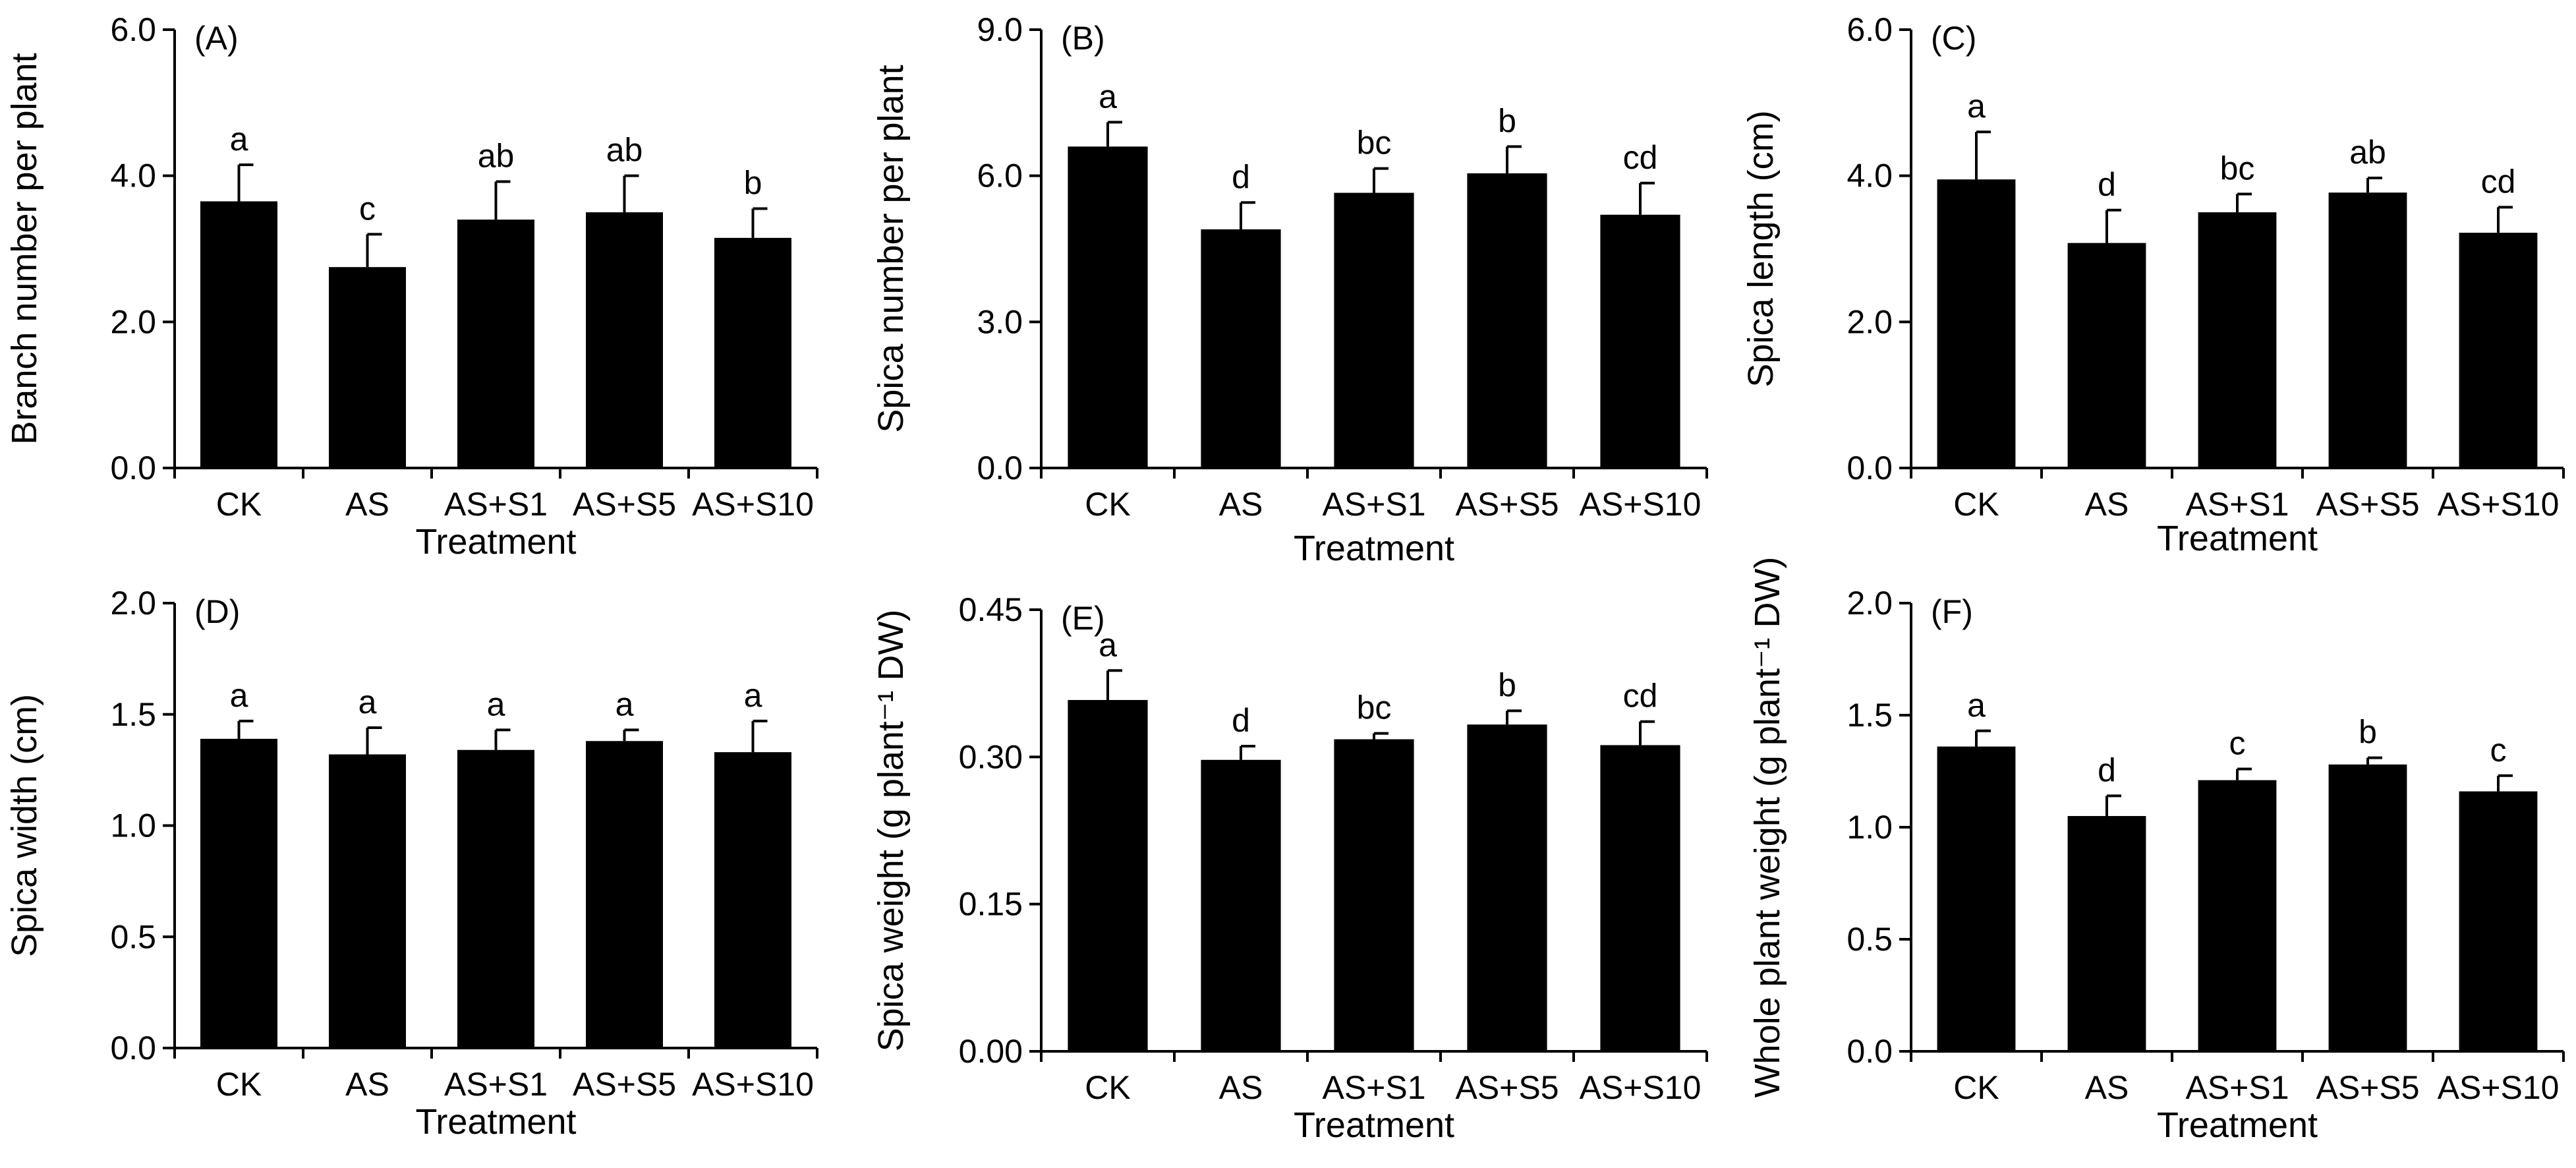 This screenshot has height=1168, width=2576. What do you see at coordinates (1000, 321) in the screenshot?
I see `y-tick-label: 3.0` at bounding box center [1000, 321].